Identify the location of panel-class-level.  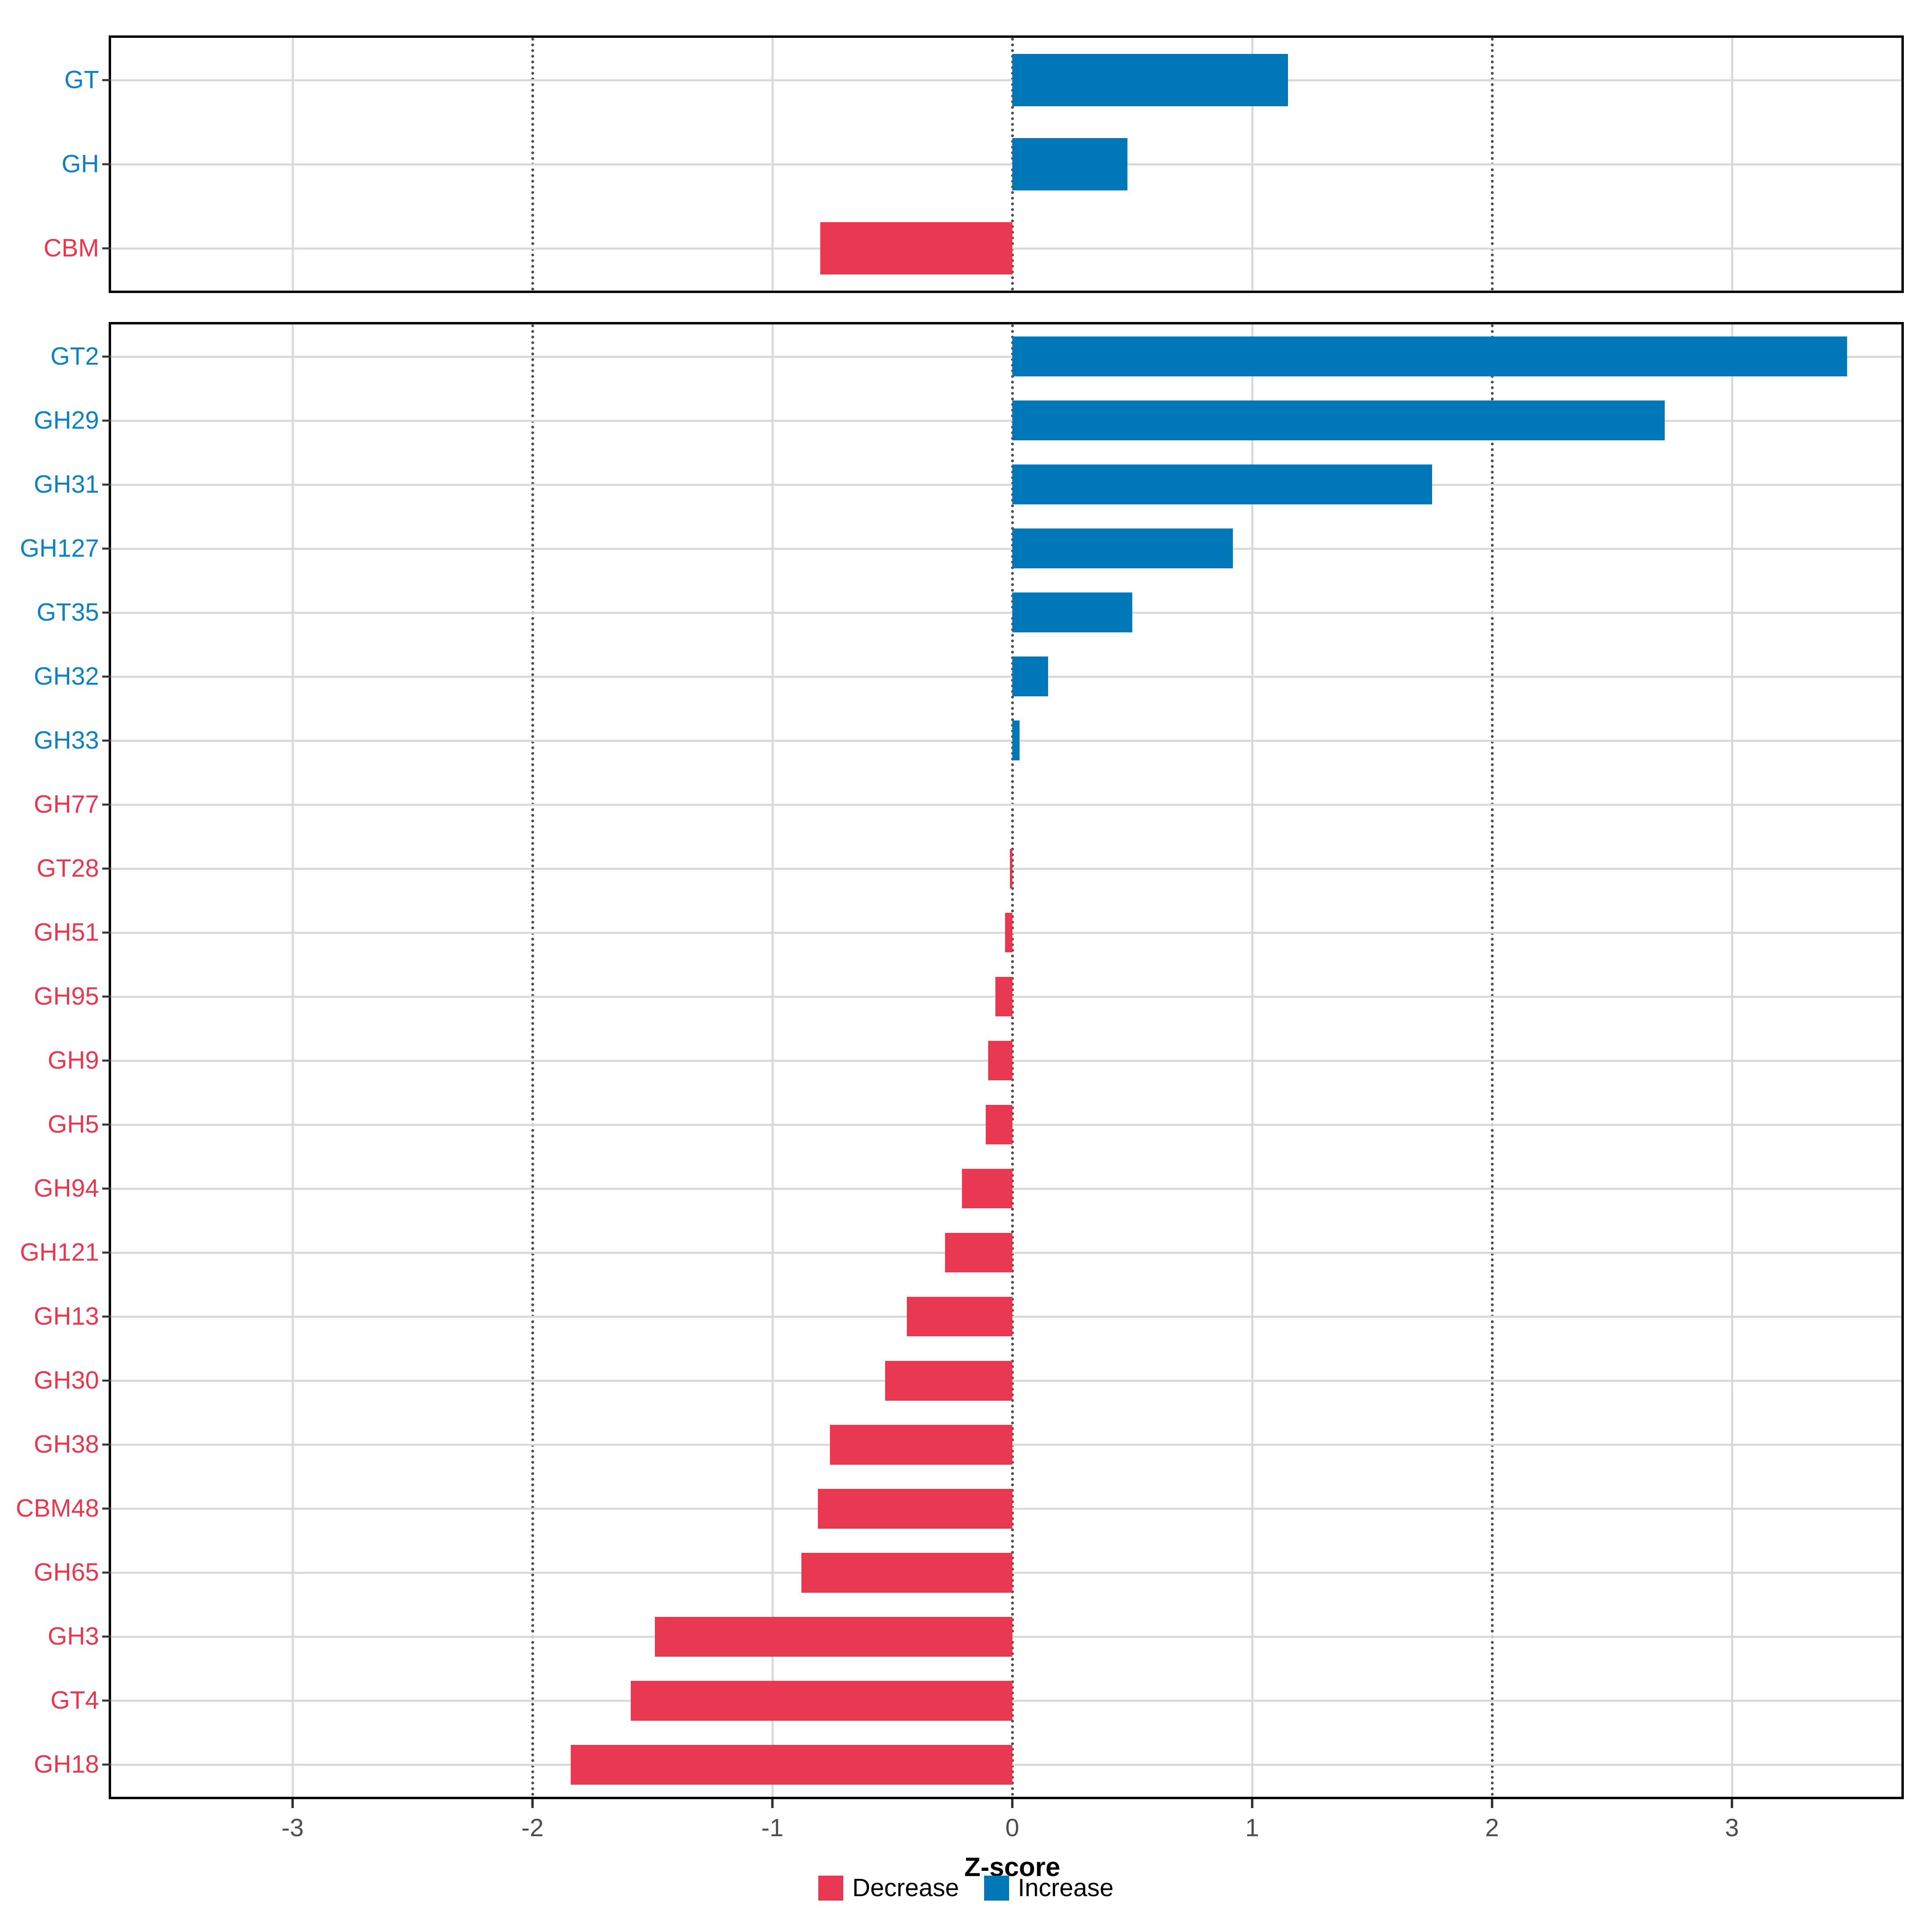
(1007, 164).